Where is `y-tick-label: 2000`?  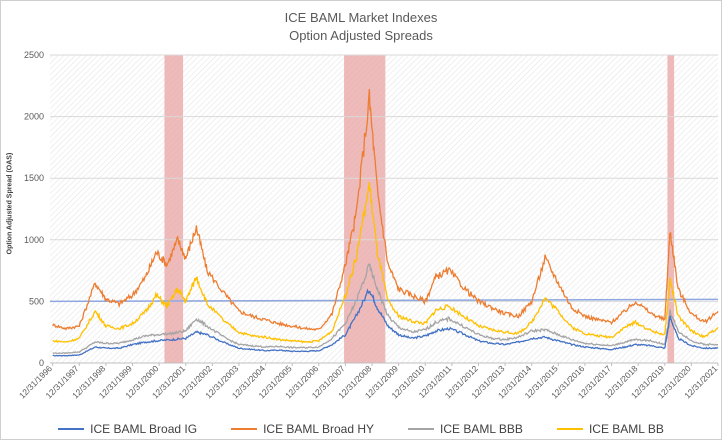
y-tick-label: 2000 is located at coordinates (34, 117).